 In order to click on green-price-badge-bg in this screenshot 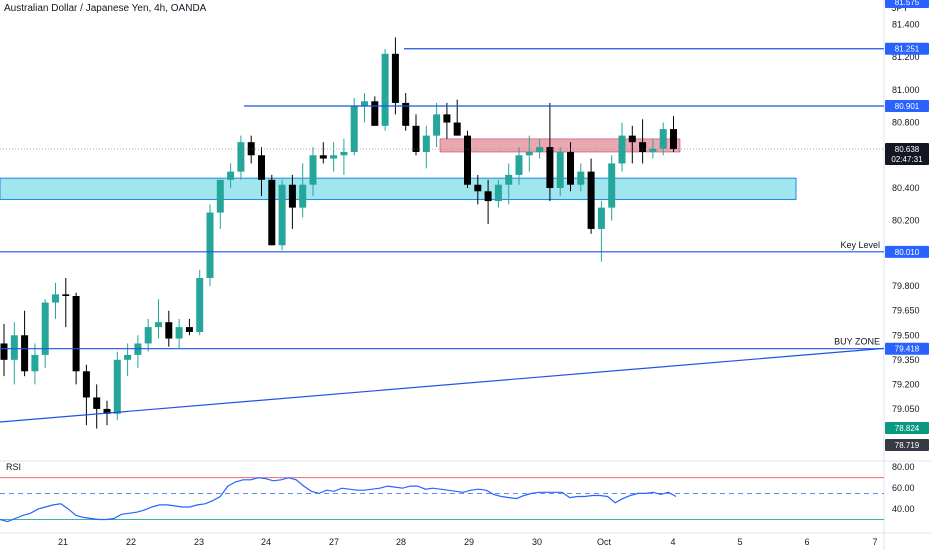, I will do `click(907, 428)`.